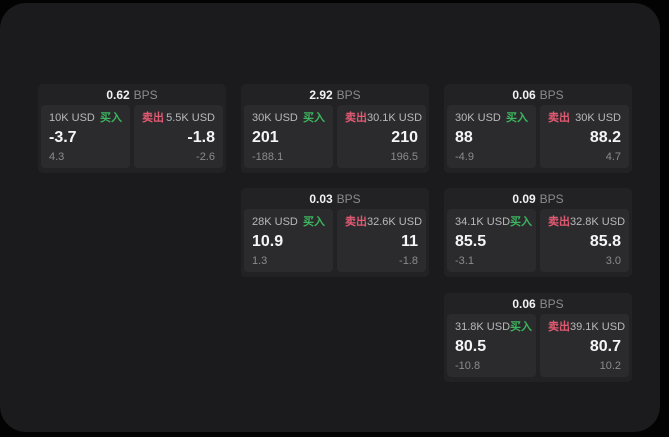 Image resolution: width=669 pixels, height=437 pixels. Describe the element at coordinates (201, 137) in the screenshot. I see `sell-price: -1.8` at that location.